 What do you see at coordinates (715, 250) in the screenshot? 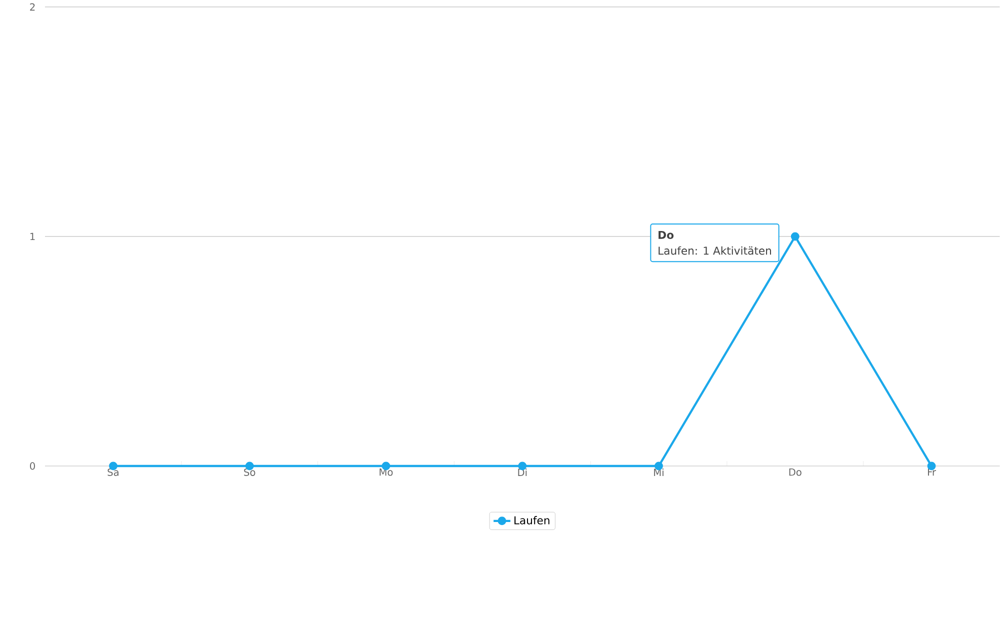
I see `annotation: Laufen: 1 Aktivitäten` at bounding box center [715, 250].